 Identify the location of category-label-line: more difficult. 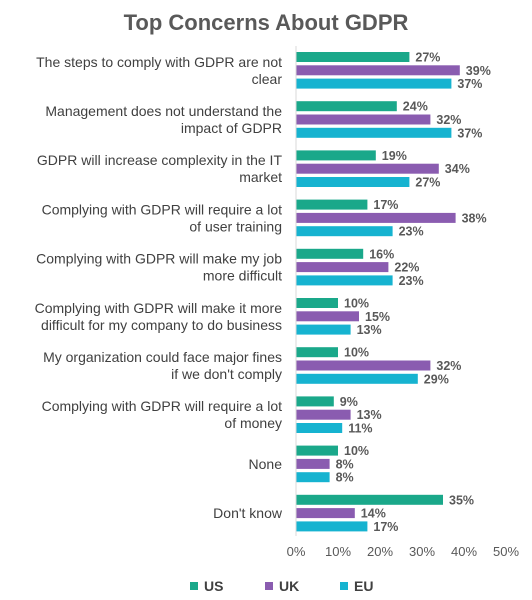
(242, 276).